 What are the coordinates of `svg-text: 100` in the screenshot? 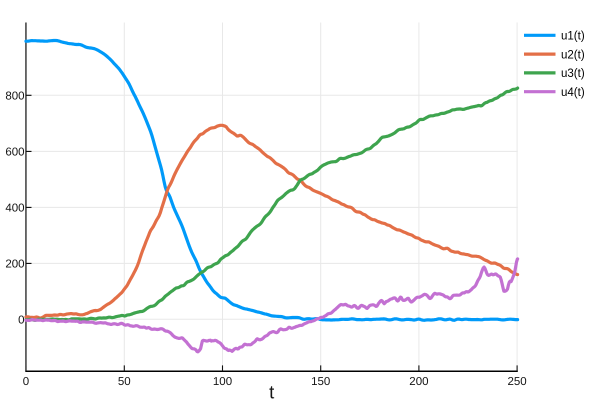 It's located at (222, 382).